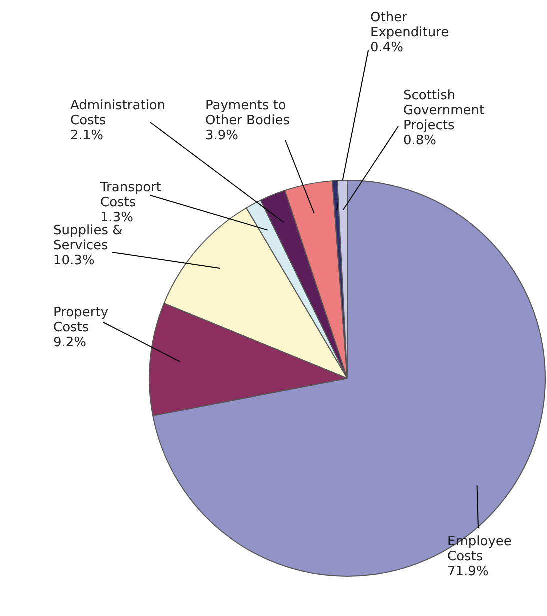 The image size is (547, 616). I want to click on slice-label: Supplies & Services, so click(88, 239).